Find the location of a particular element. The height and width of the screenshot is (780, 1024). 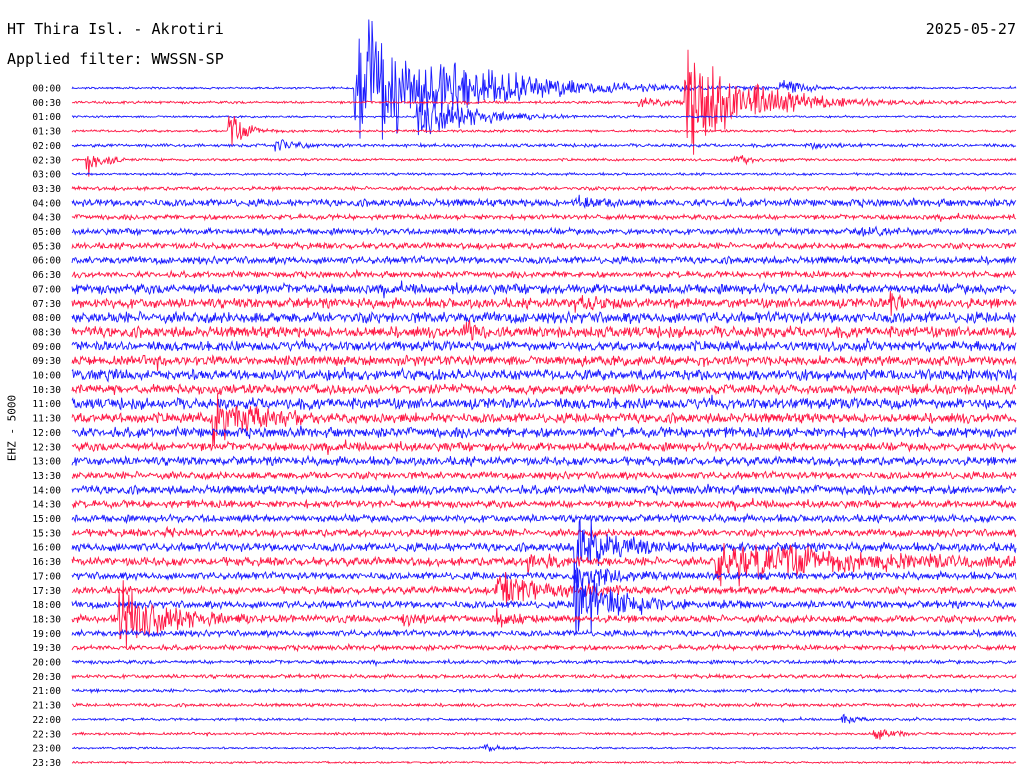

time-tick-label: 20:00 is located at coordinates (46, 663).